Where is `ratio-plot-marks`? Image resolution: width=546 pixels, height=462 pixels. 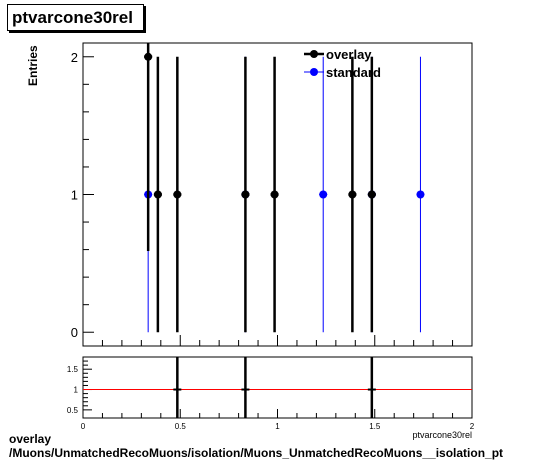
ratio-plot-marks is located at coordinates (277, 387).